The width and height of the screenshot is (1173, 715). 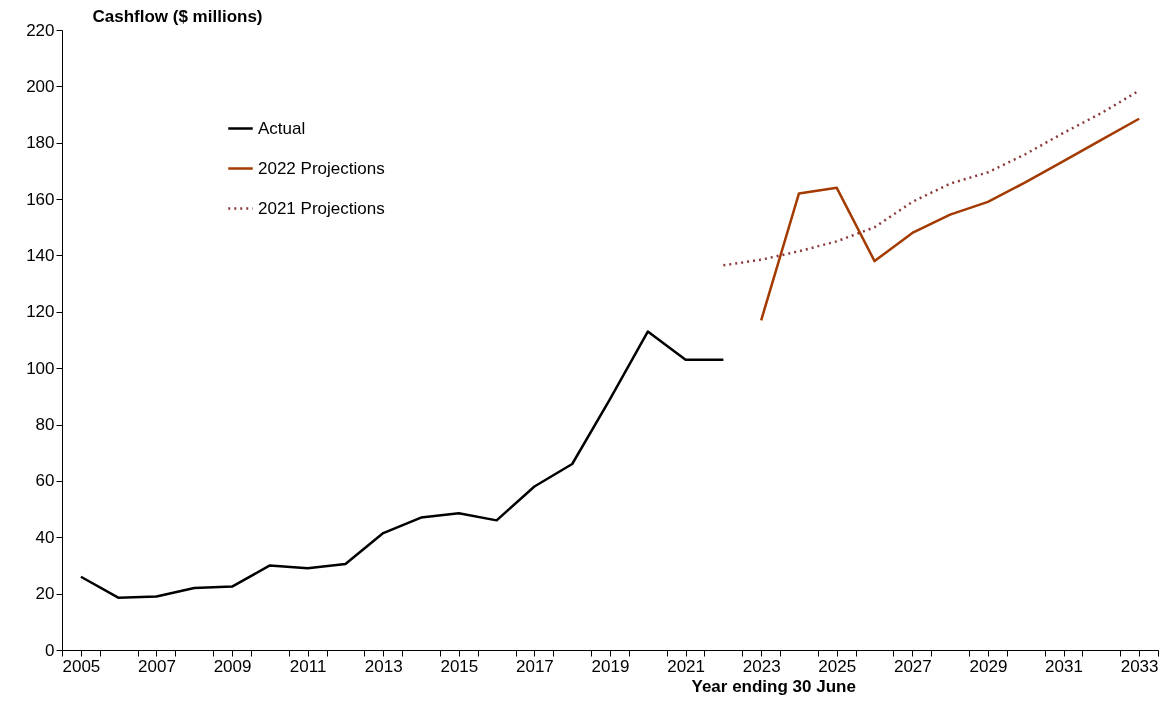 I want to click on y-tick-label: 20, so click(x=45, y=594).